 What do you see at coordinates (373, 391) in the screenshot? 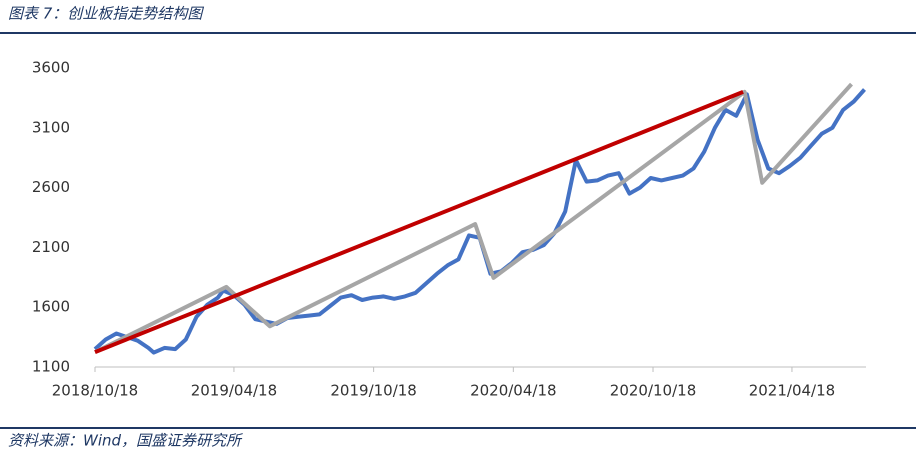
I see `x-tick-label: 2019/10/18` at bounding box center [373, 391].